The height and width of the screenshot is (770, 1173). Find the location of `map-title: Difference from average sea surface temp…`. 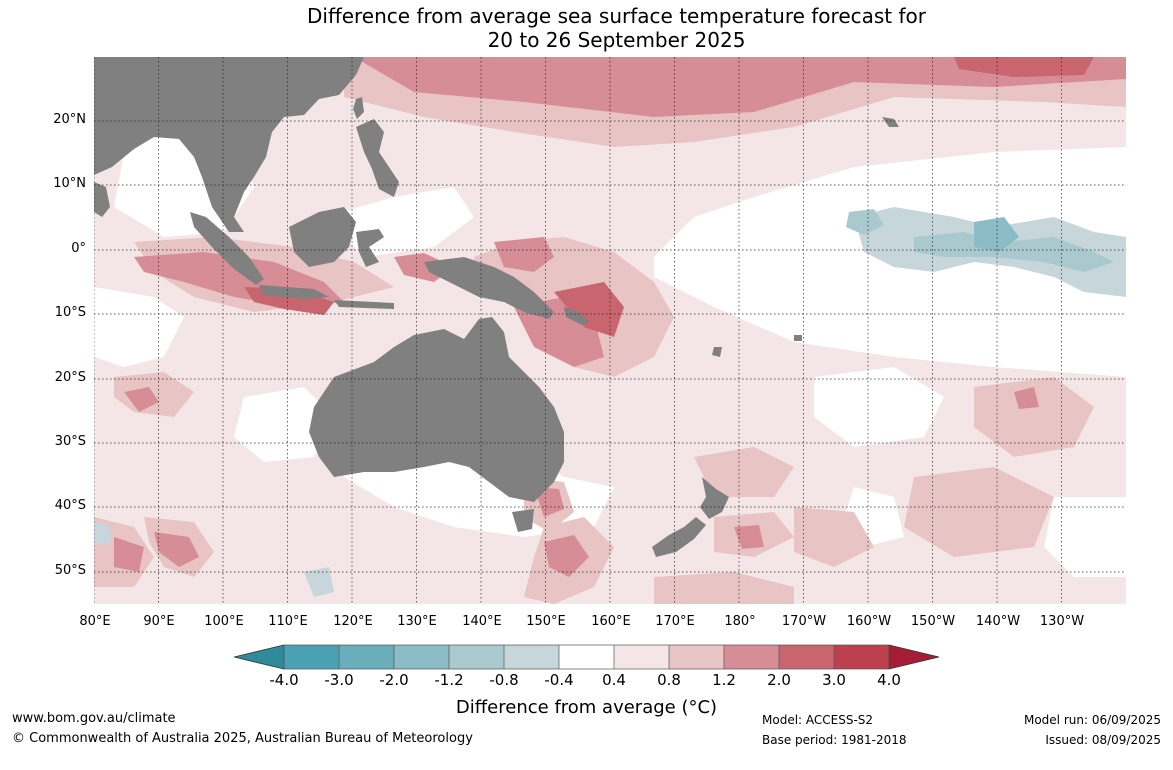

map-title: Difference from average sea surface temp… is located at coordinates (586, 28).